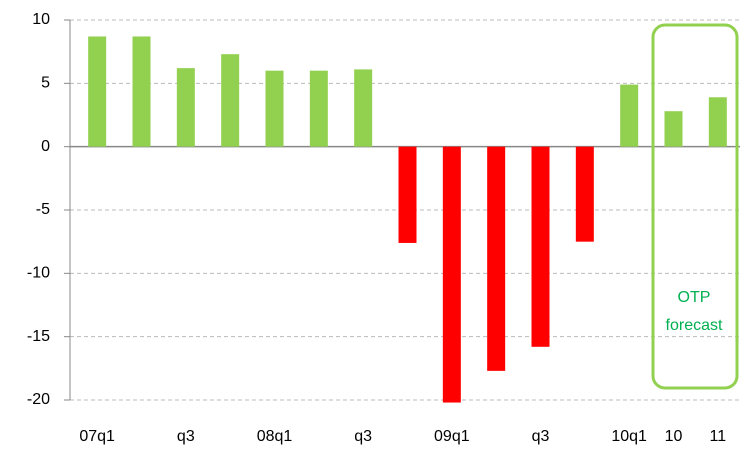 The width and height of the screenshot is (740, 450). Describe the element at coordinates (45, 83) in the screenshot. I see `y-tick-label: 5` at that location.